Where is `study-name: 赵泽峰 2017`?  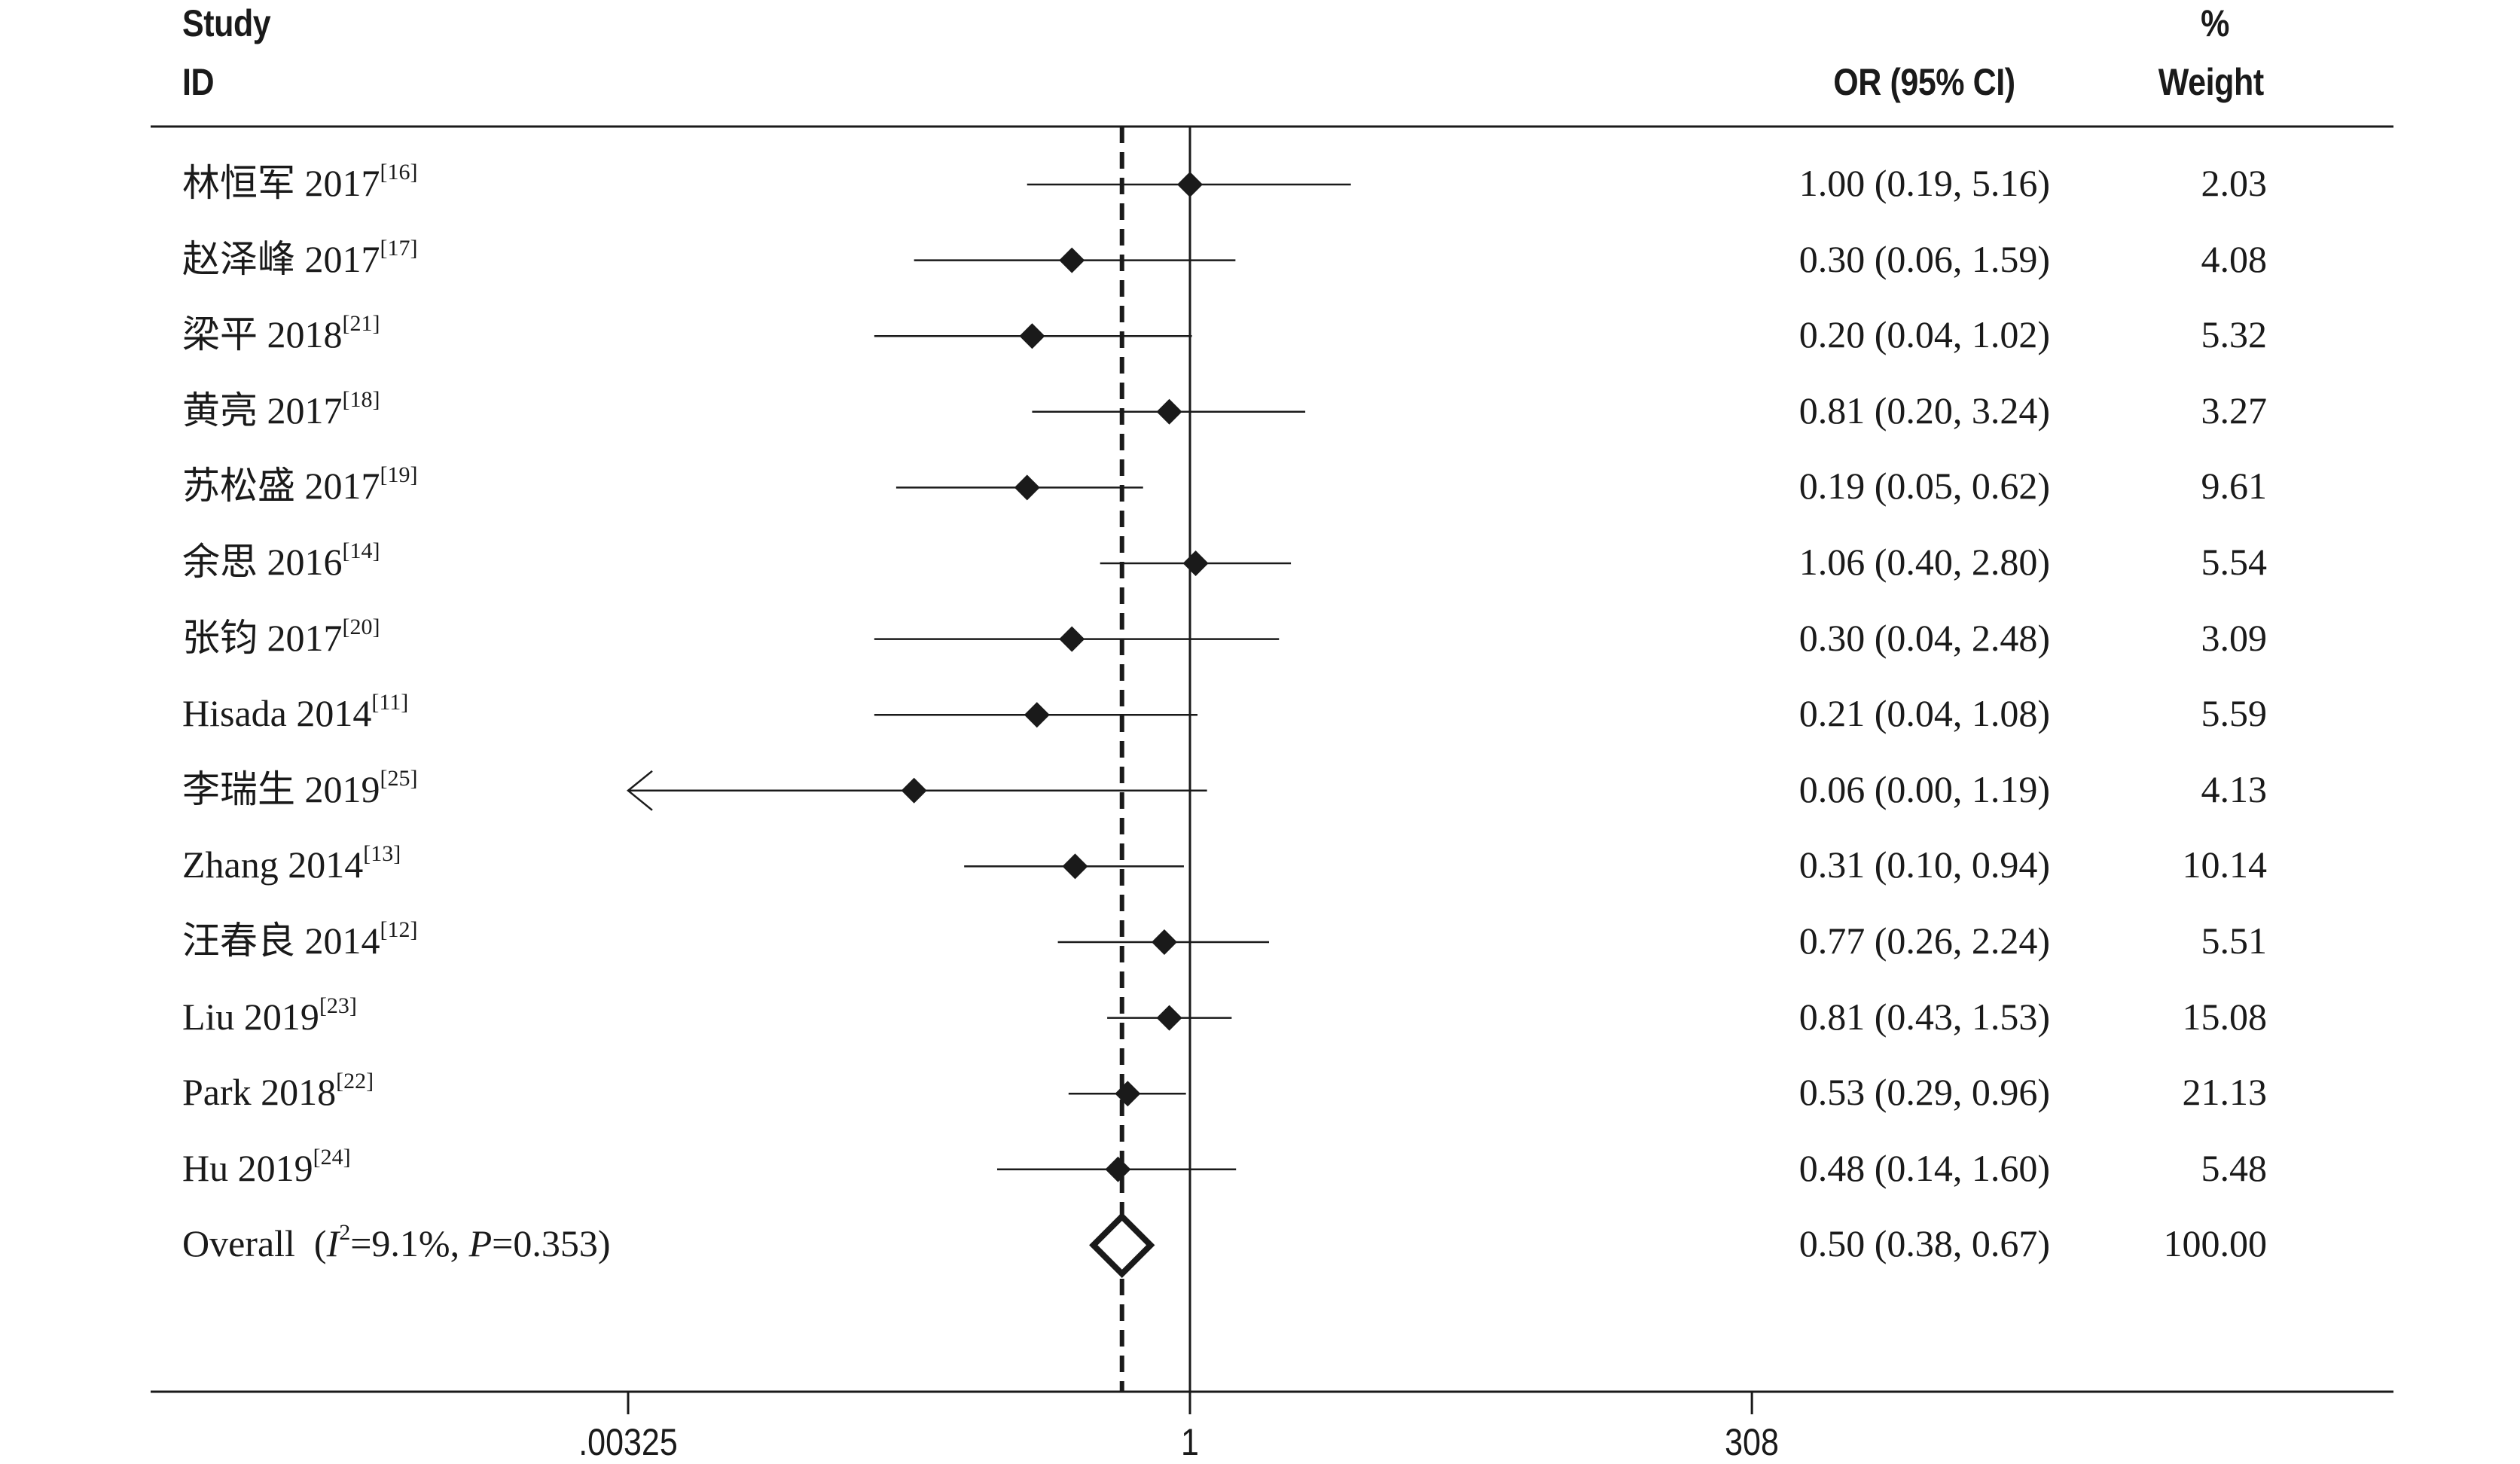 study-name: 赵泽峰 2017 is located at coordinates (281, 258).